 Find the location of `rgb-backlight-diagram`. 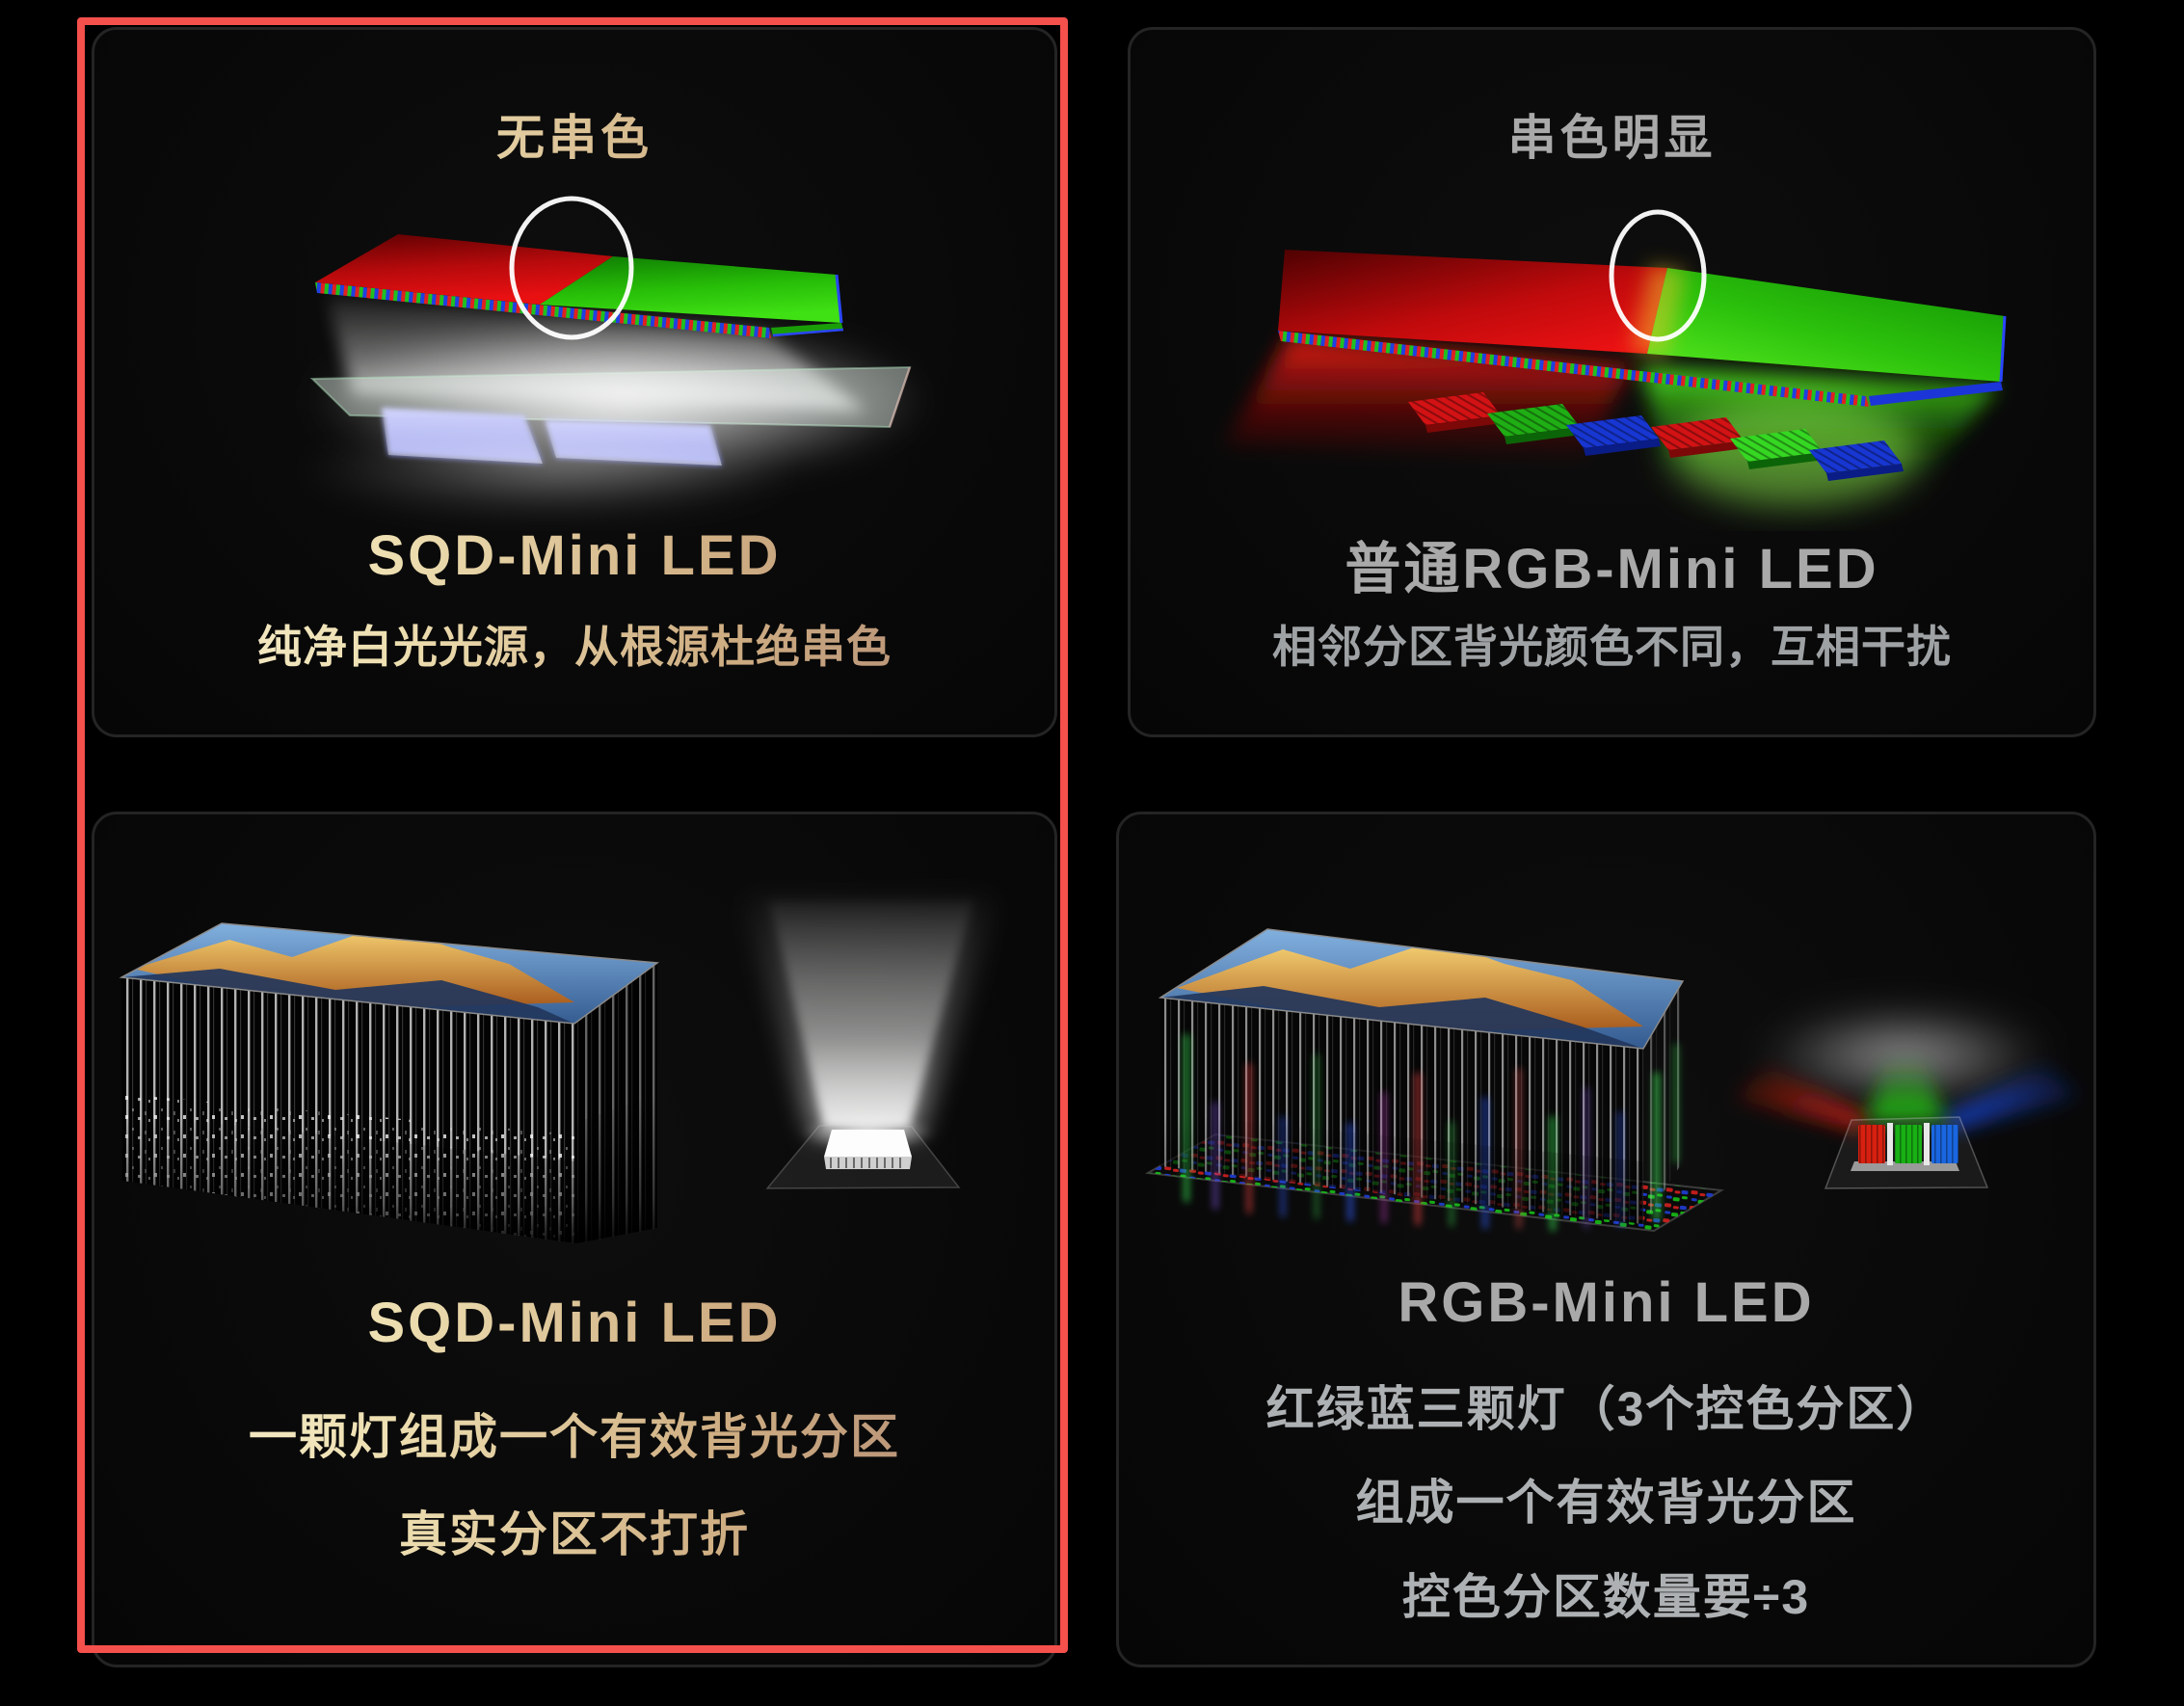

rgb-backlight-diagram is located at coordinates (1614, 357).